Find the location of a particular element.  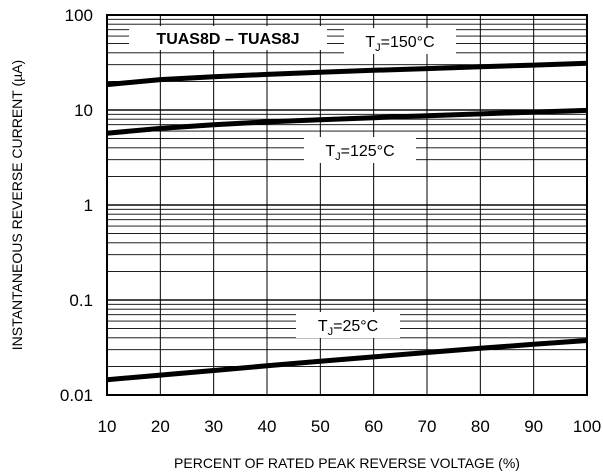

y-tick-label: 100 is located at coordinates (79, 15).